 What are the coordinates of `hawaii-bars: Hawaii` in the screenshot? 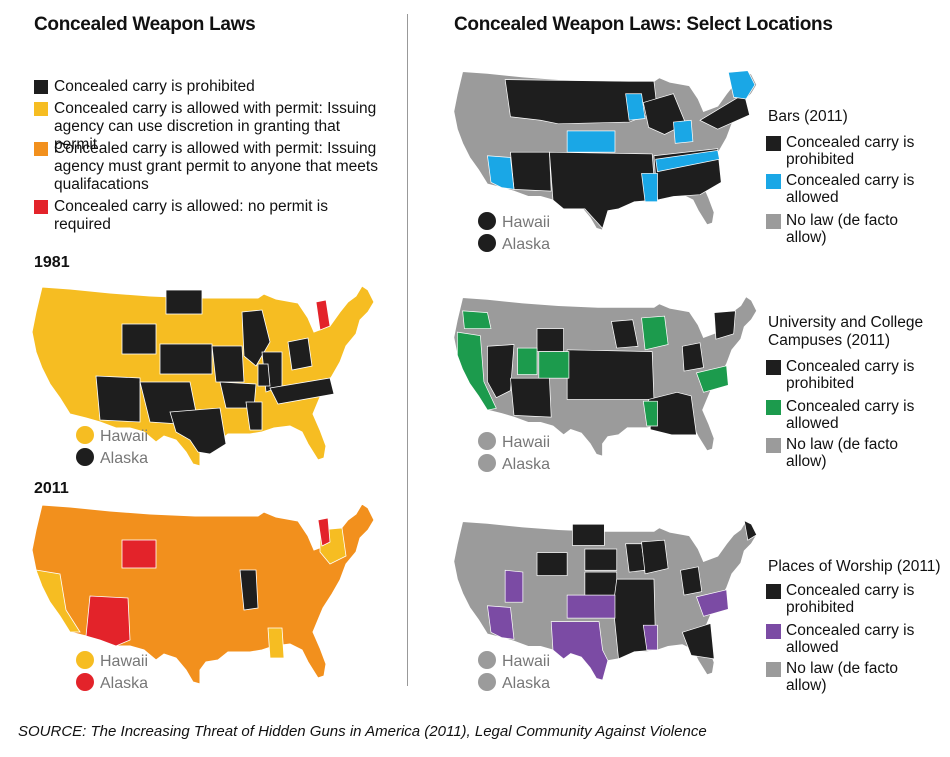 It's located at (514, 222).